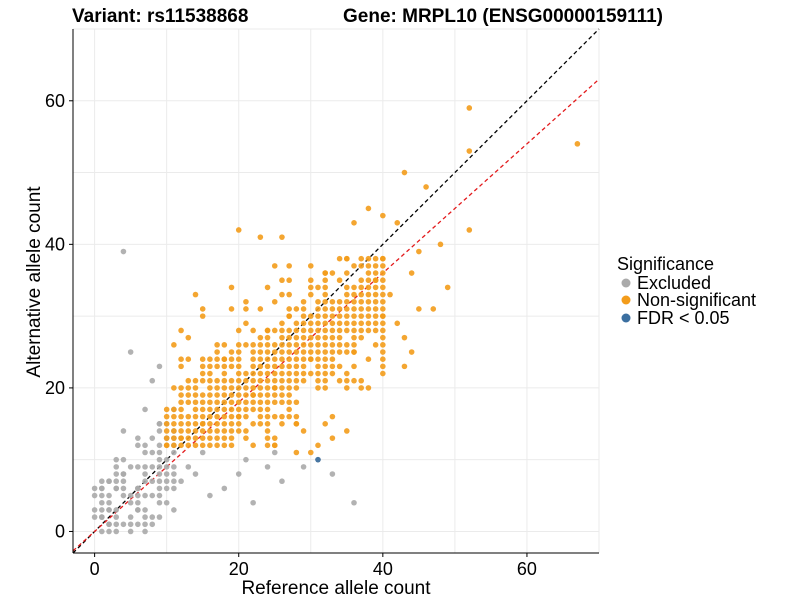 Image resolution: width=800 pixels, height=600 pixels. Describe the element at coordinates (34, 282) in the screenshot. I see `y-axis-label: Alternative allele count` at that location.